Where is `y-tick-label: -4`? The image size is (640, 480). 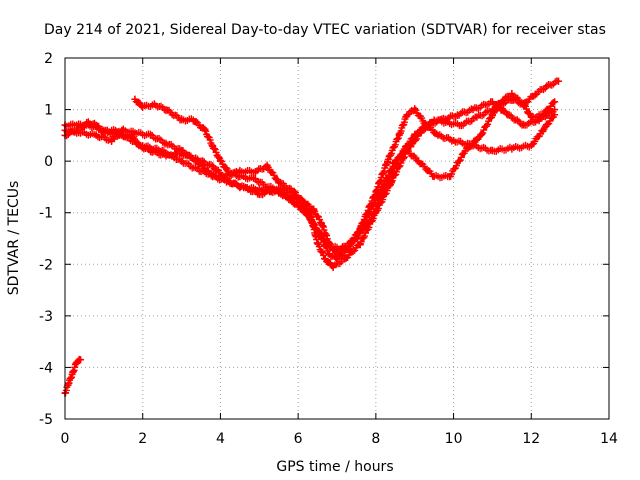
y-tick-label: -4 is located at coordinates (46, 368).